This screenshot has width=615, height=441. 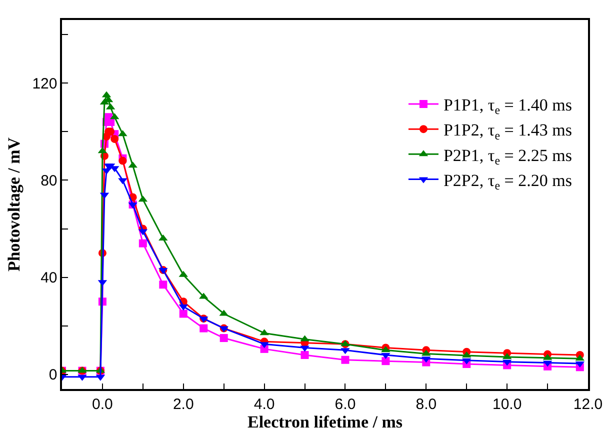 What do you see at coordinates (325, 422) in the screenshot?
I see `x-axis-title: Electron lifetime / ms` at bounding box center [325, 422].